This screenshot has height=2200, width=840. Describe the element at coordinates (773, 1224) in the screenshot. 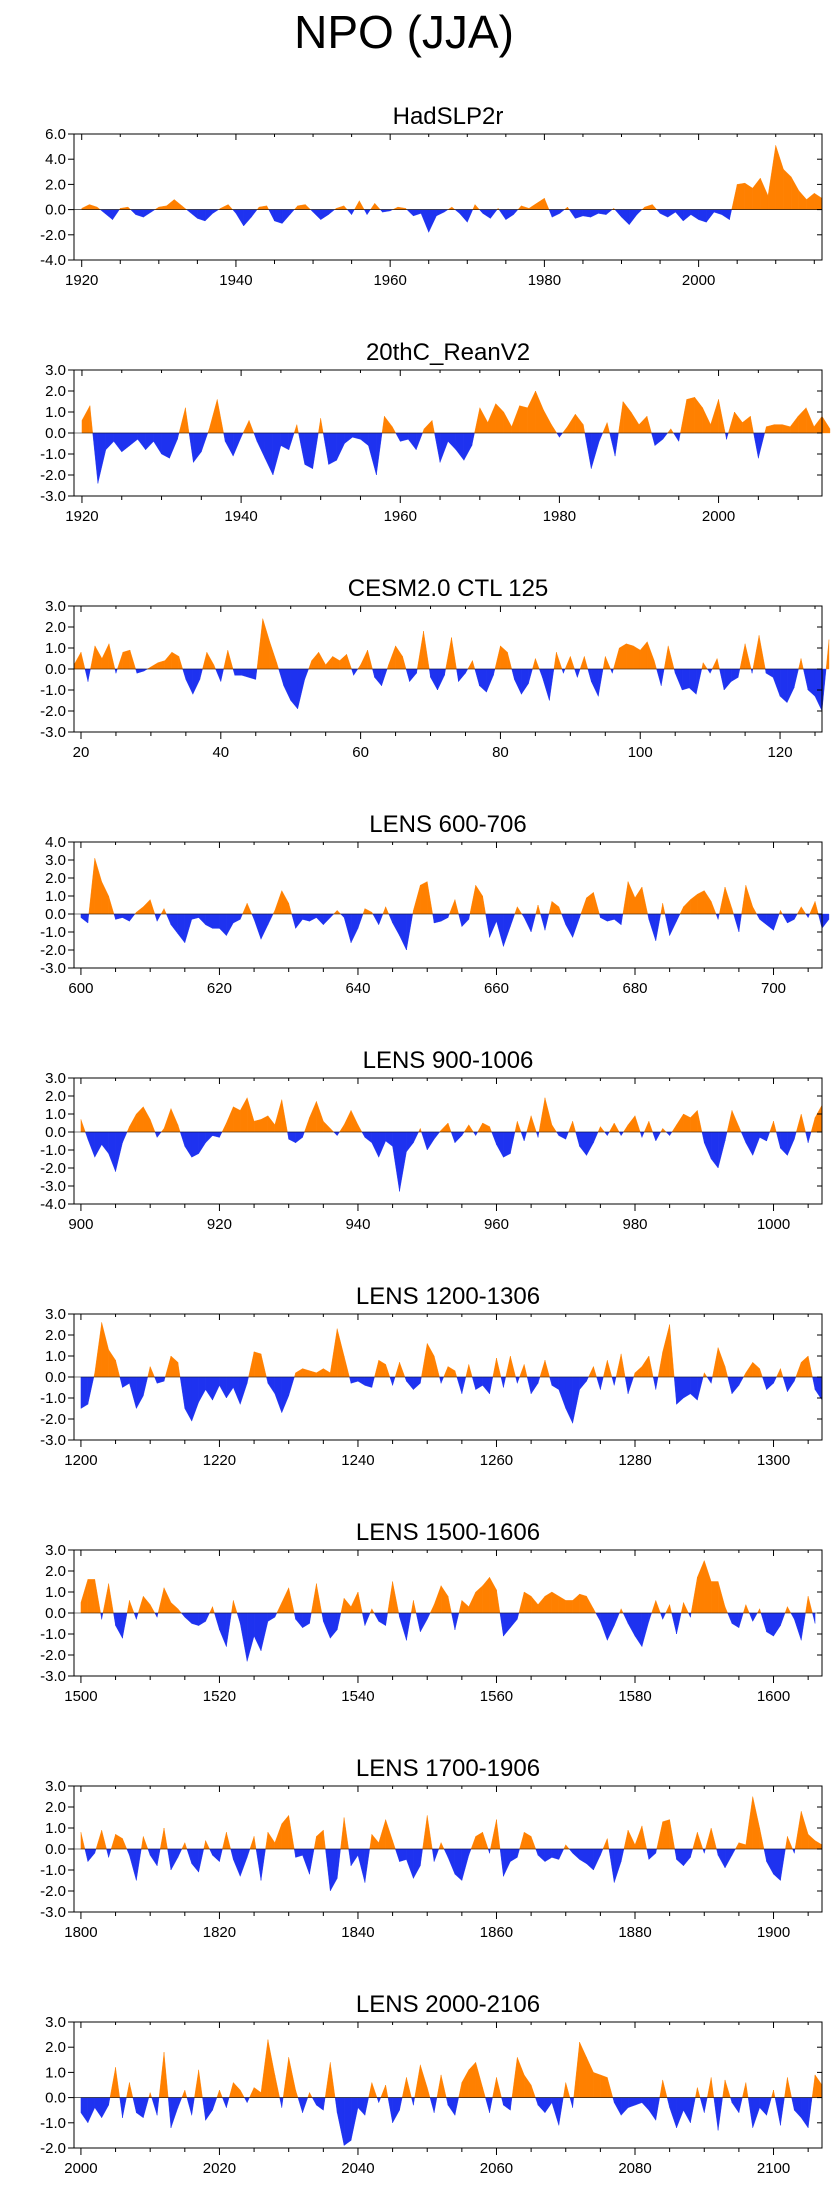

I see `x-tick-label: 1000` at that location.